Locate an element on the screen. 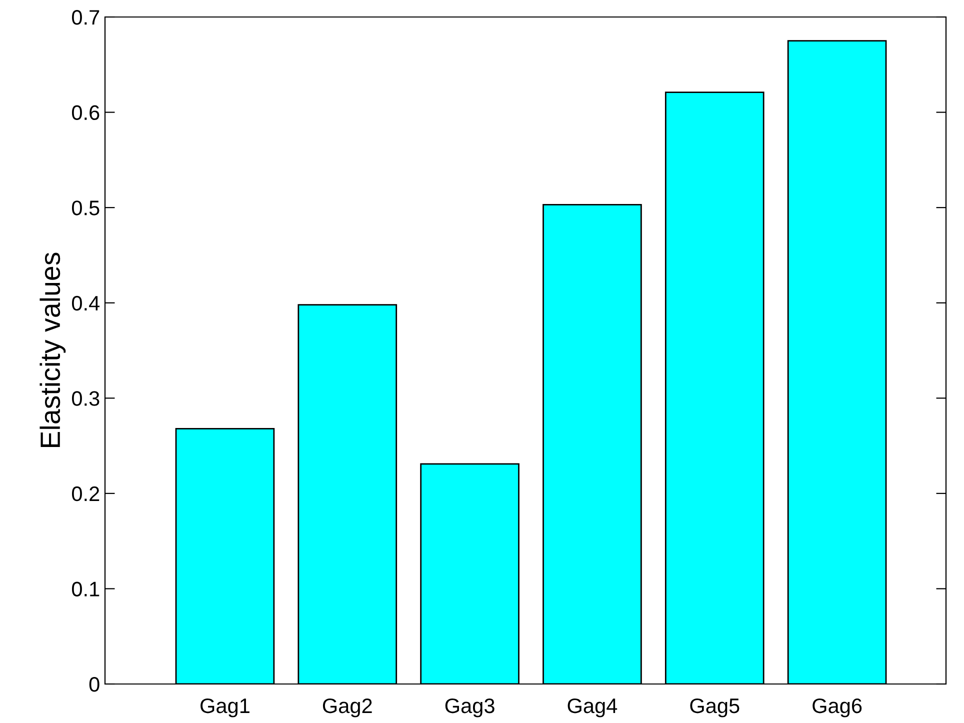 The width and height of the screenshot is (964, 723). x-tick-label: Gag3 is located at coordinates (469, 708).